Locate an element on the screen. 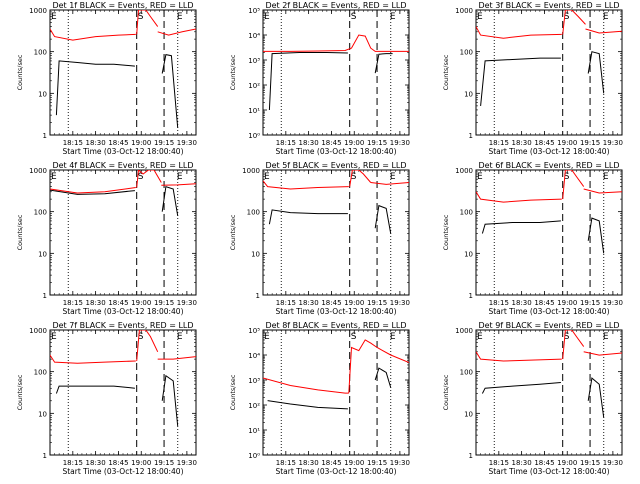 The width and height of the screenshot is (640, 484). chart-title: Det 5f BLACK = Events, RED = LLD is located at coordinates (335, 165).